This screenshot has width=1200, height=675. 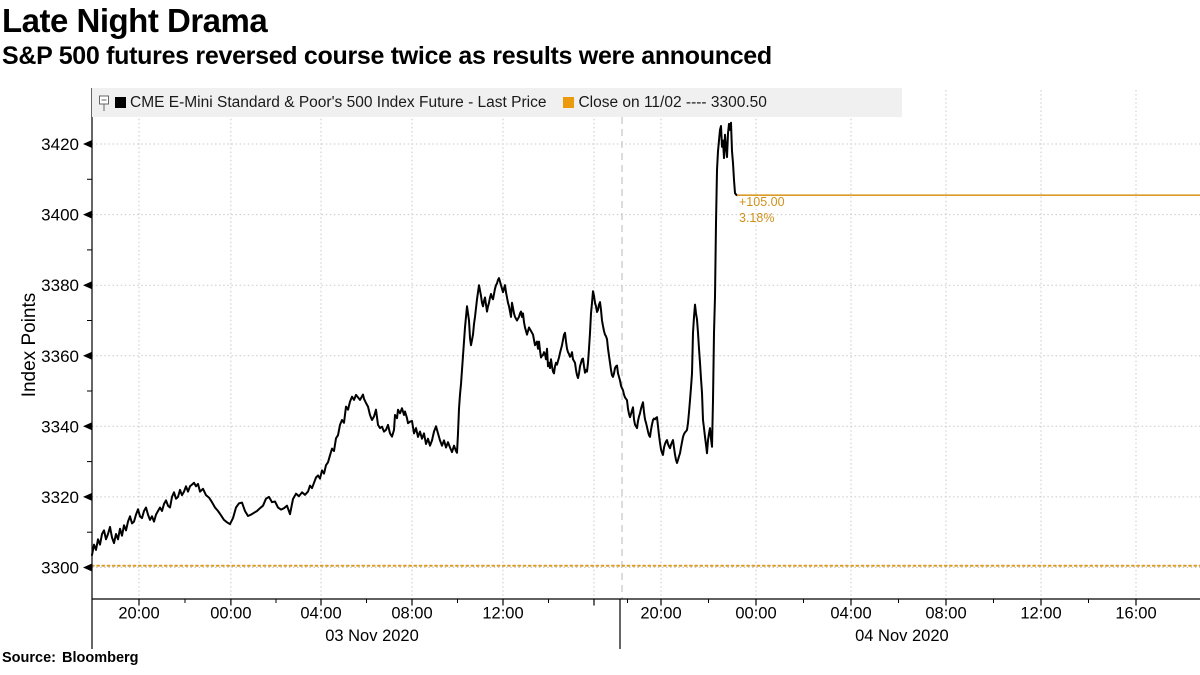 I want to click on series2-swatch, so click(x=569, y=102).